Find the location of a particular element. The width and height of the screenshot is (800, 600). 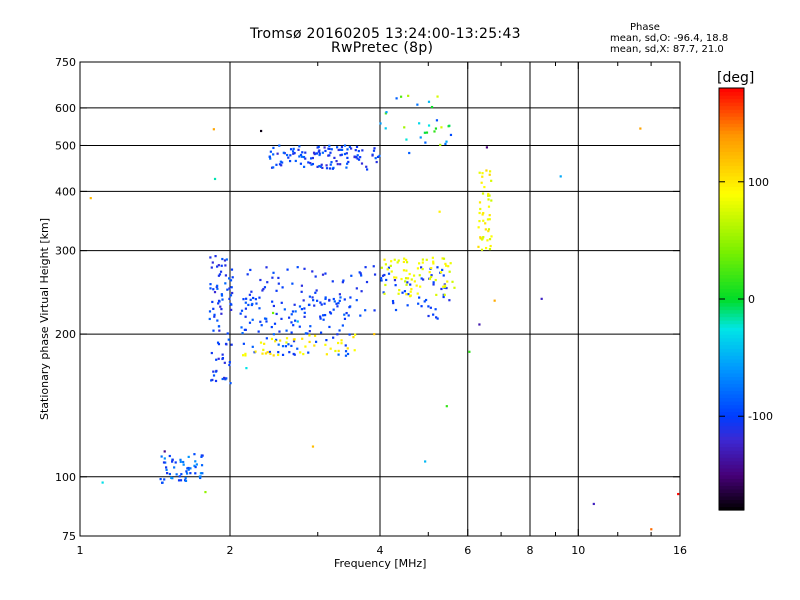

phase-stats-heading: Phase is located at coordinates (645, 27).